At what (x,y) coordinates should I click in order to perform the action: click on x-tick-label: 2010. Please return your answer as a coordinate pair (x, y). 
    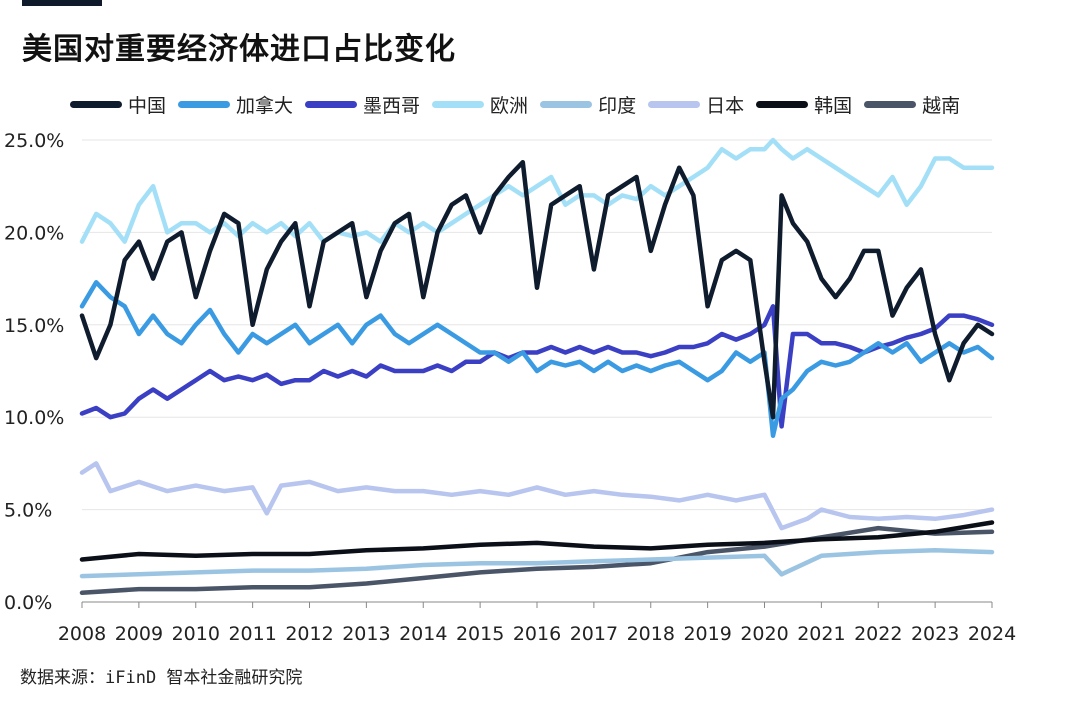
    Looking at the image, I should click on (196, 634).